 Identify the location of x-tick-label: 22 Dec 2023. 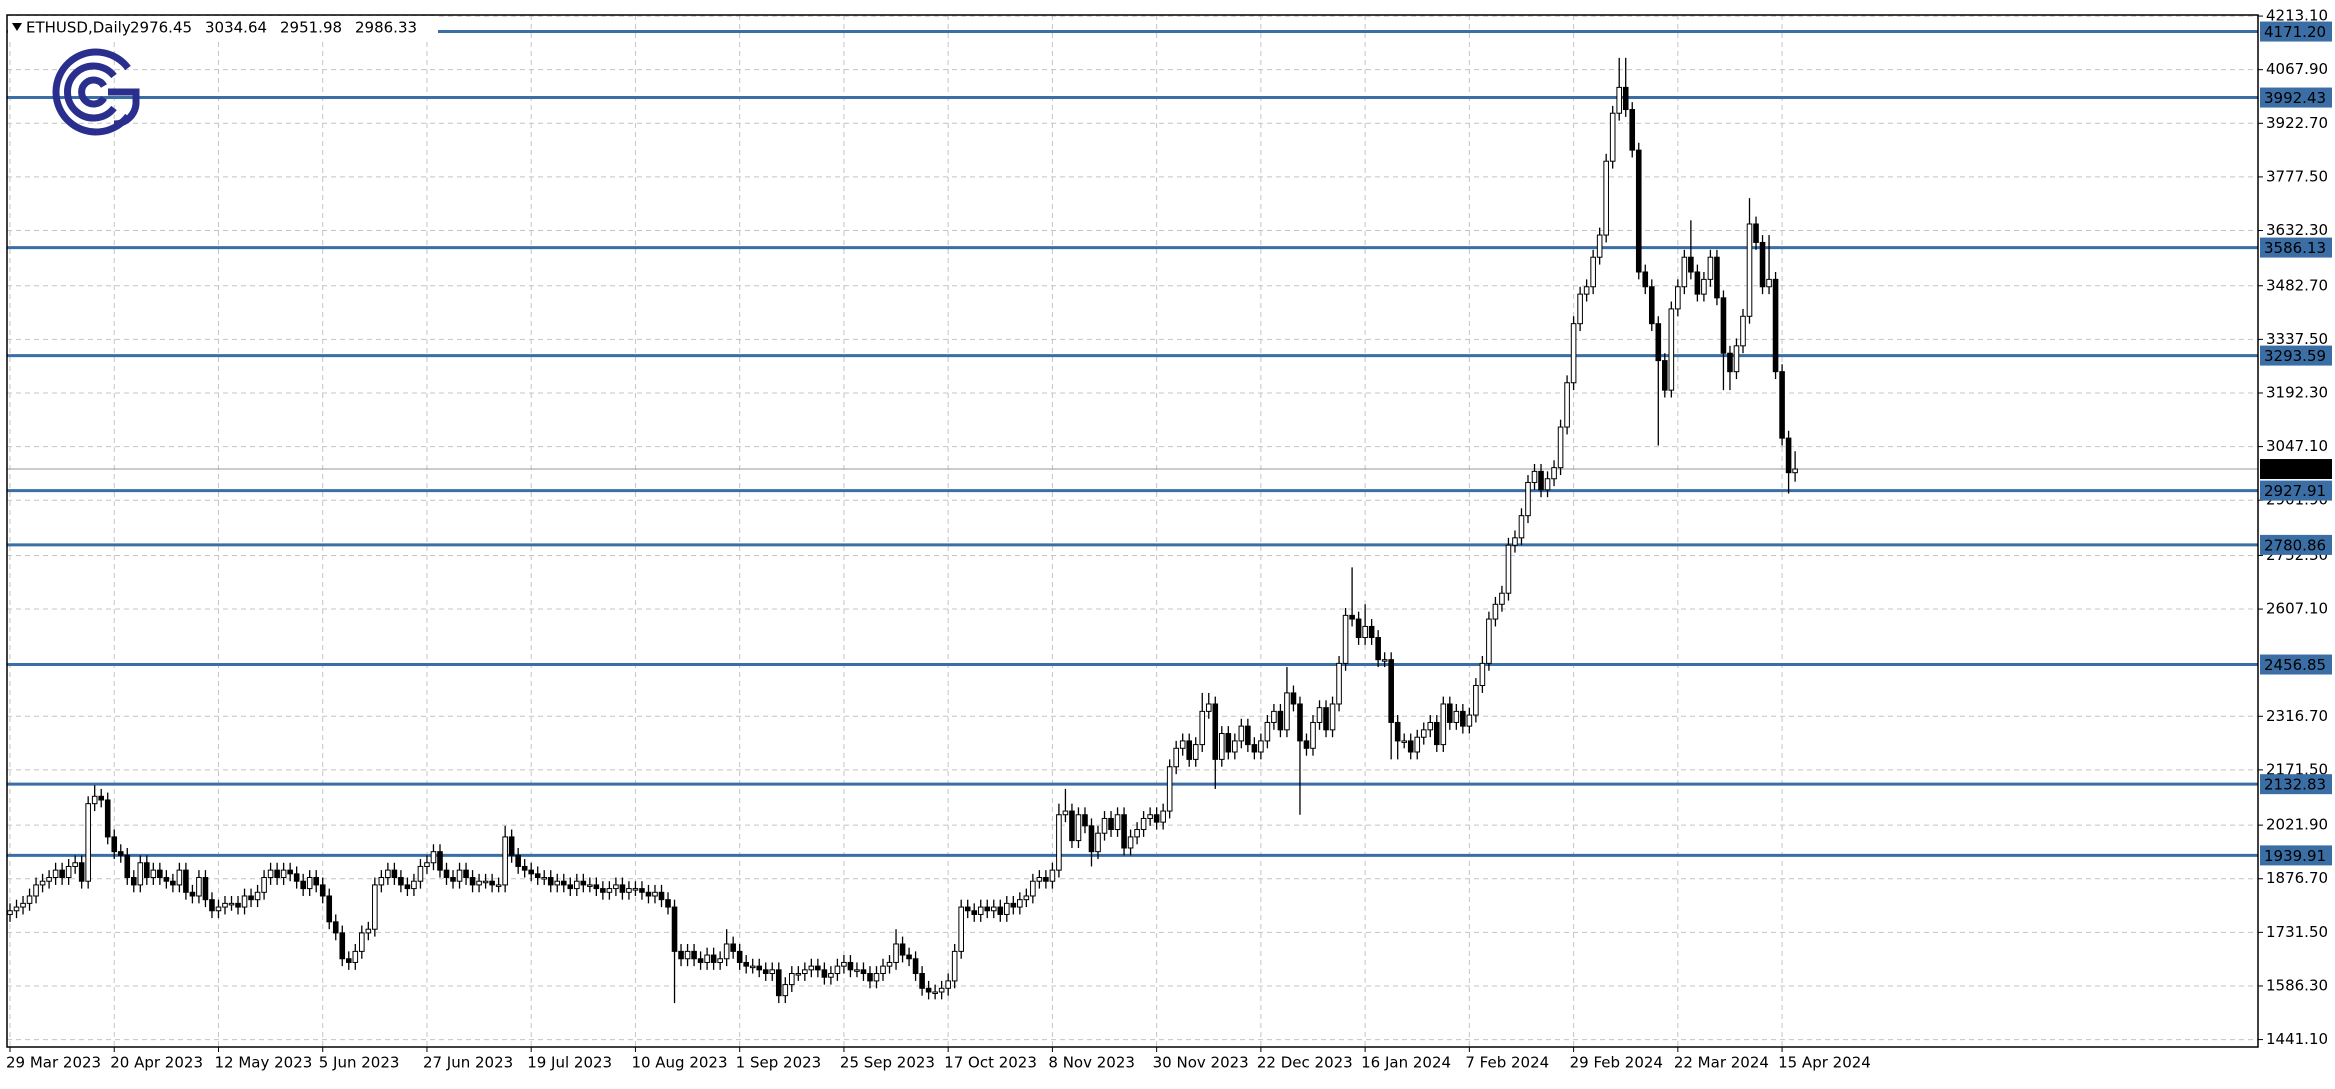
(1305, 1063).